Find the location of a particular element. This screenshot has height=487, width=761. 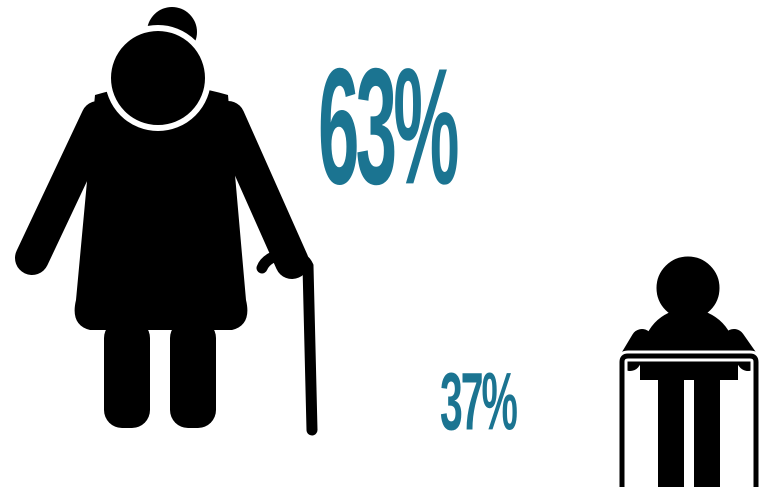

men-percentage: 37% is located at coordinates (479, 402).